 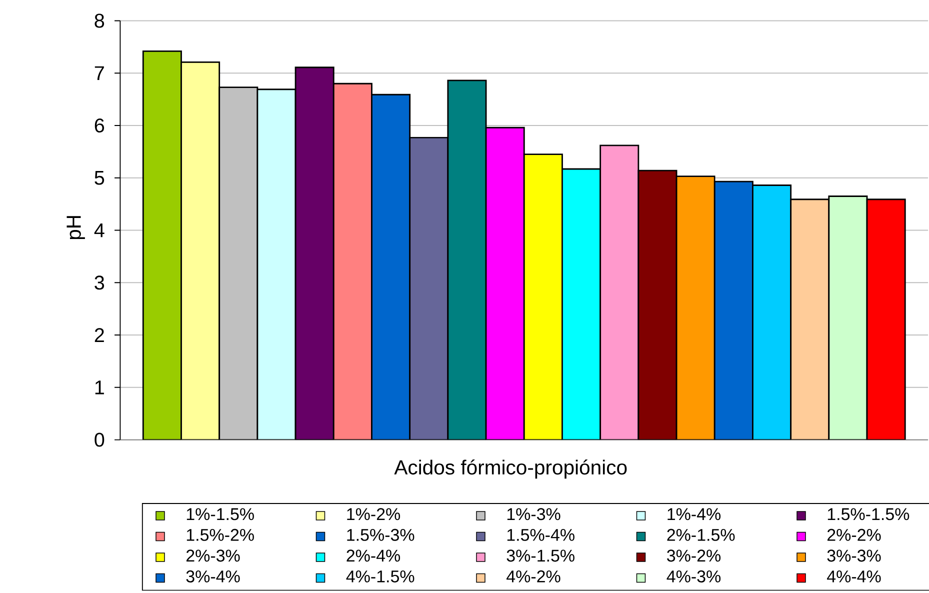 What do you see at coordinates (99, 73) in the screenshot?
I see `y-tick-label: 7` at bounding box center [99, 73].